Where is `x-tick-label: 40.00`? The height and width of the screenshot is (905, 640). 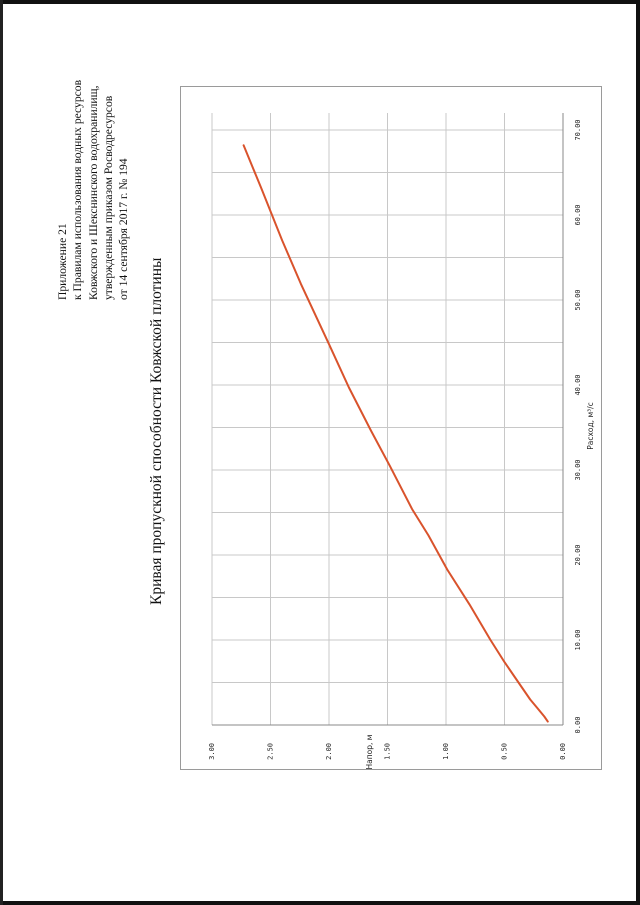
x-tick-label: 40.00 is located at coordinates (578, 384).